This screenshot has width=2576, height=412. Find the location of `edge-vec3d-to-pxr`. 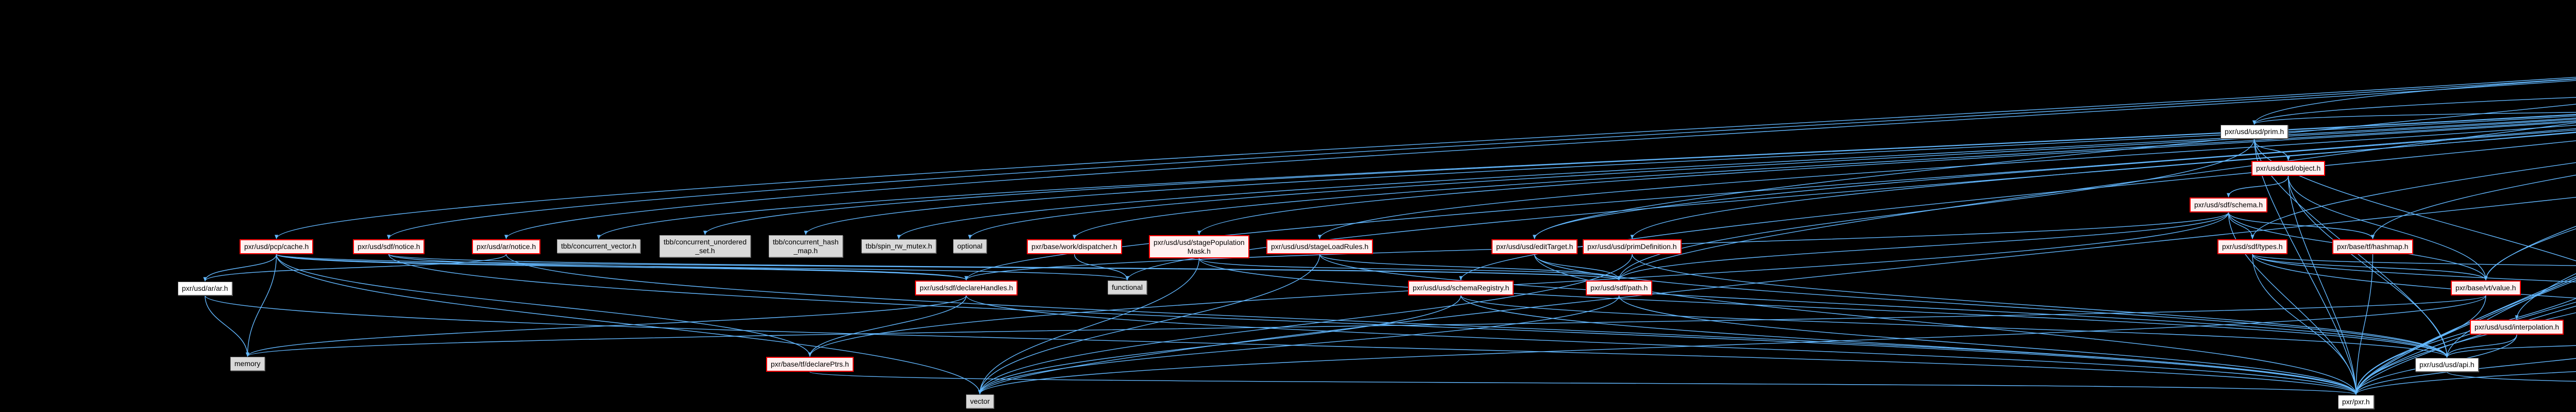

edge-vec3d-to-pxr is located at coordinates (2465, 383).